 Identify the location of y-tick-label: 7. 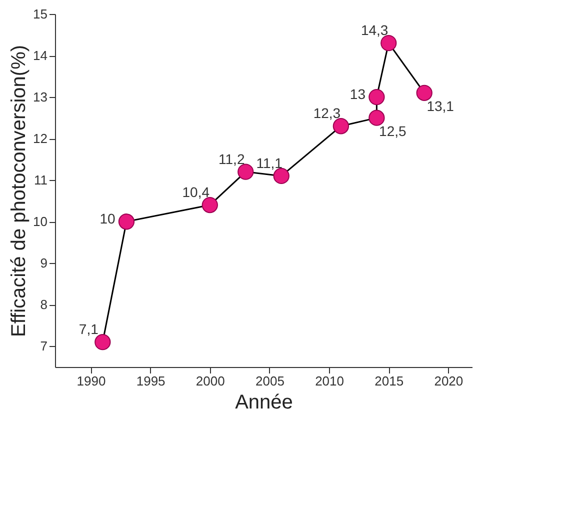
(44, 346).